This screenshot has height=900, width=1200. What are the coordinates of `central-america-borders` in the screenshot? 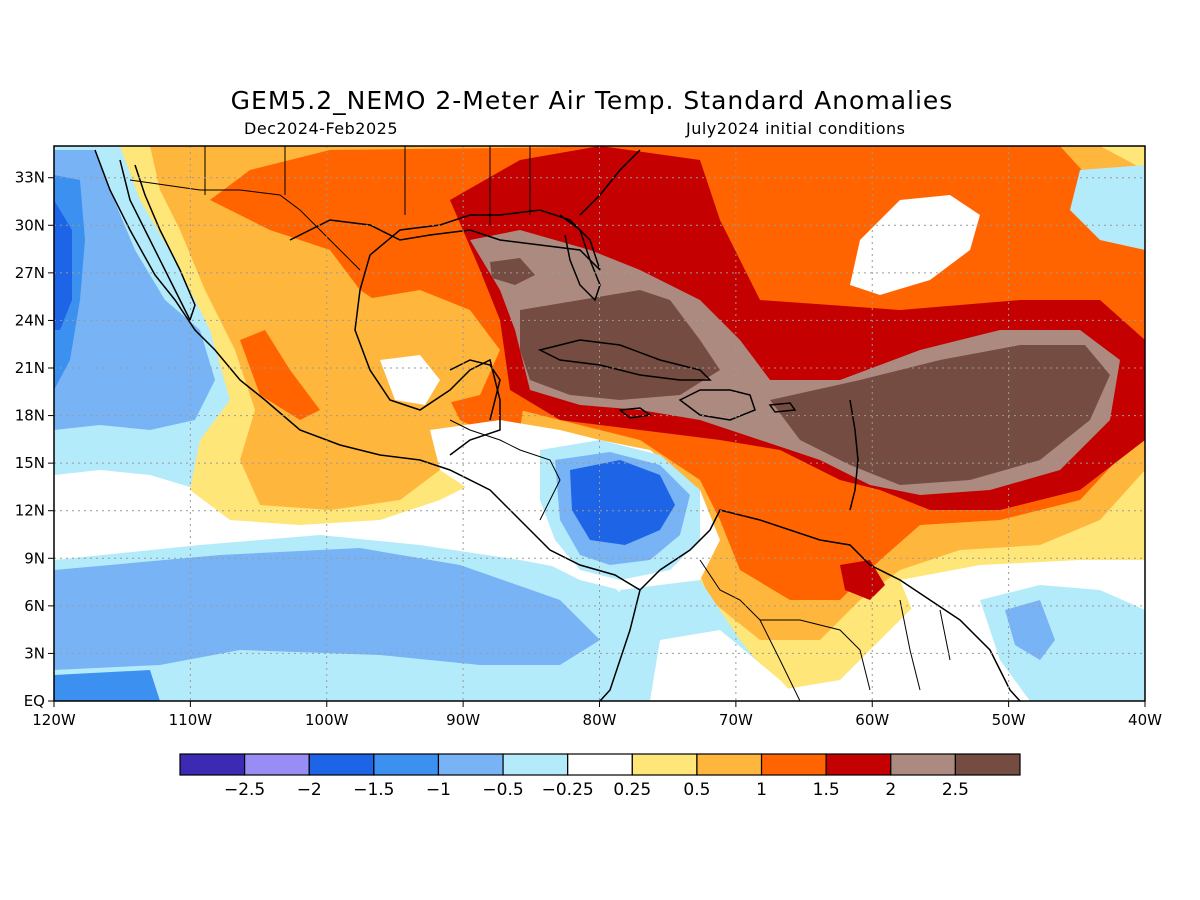 It's located at (505, 470).